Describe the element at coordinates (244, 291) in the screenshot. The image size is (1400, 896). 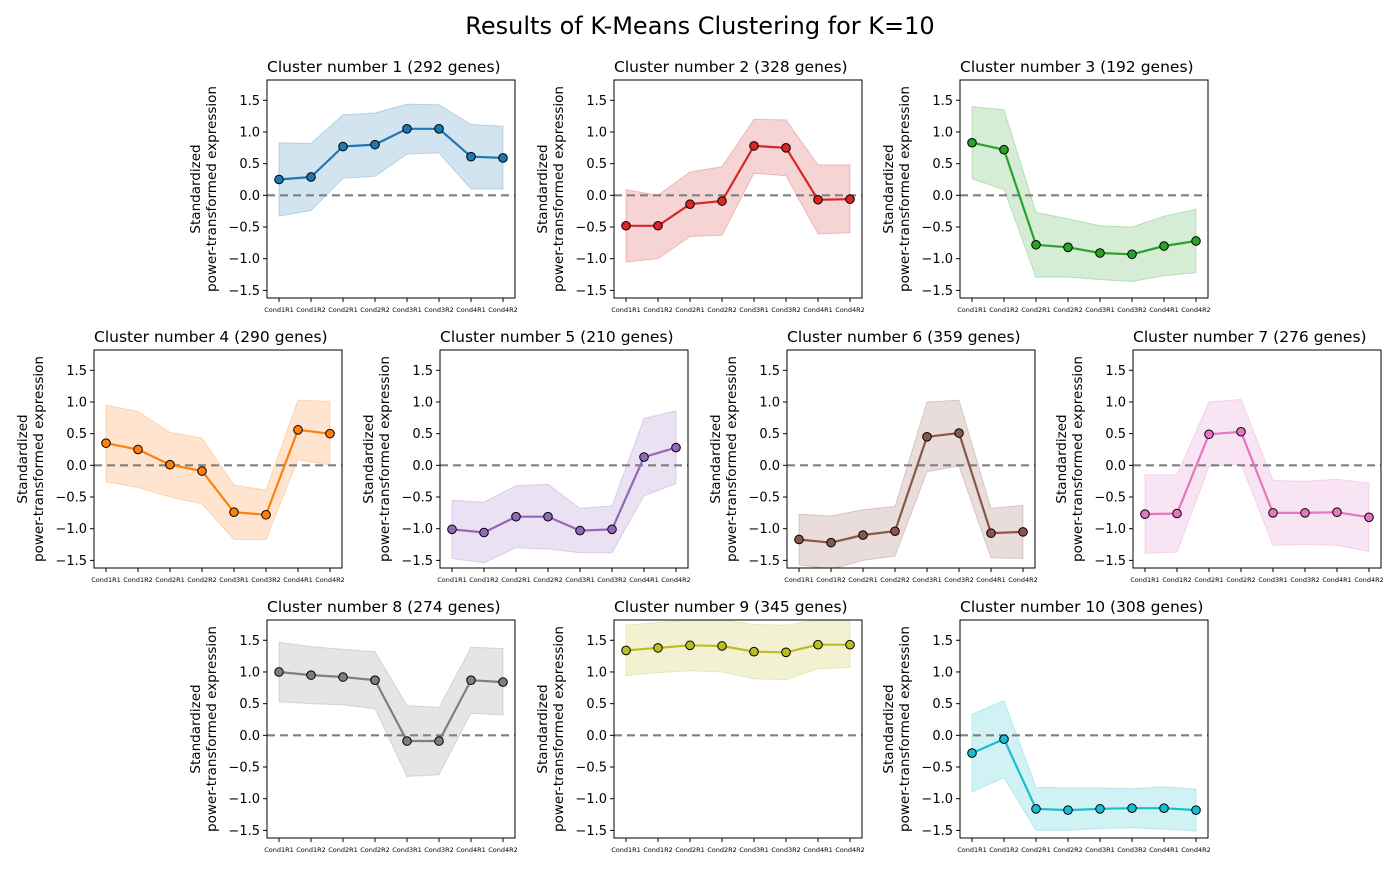
I see `y-tick-label: −1.5` at that location.